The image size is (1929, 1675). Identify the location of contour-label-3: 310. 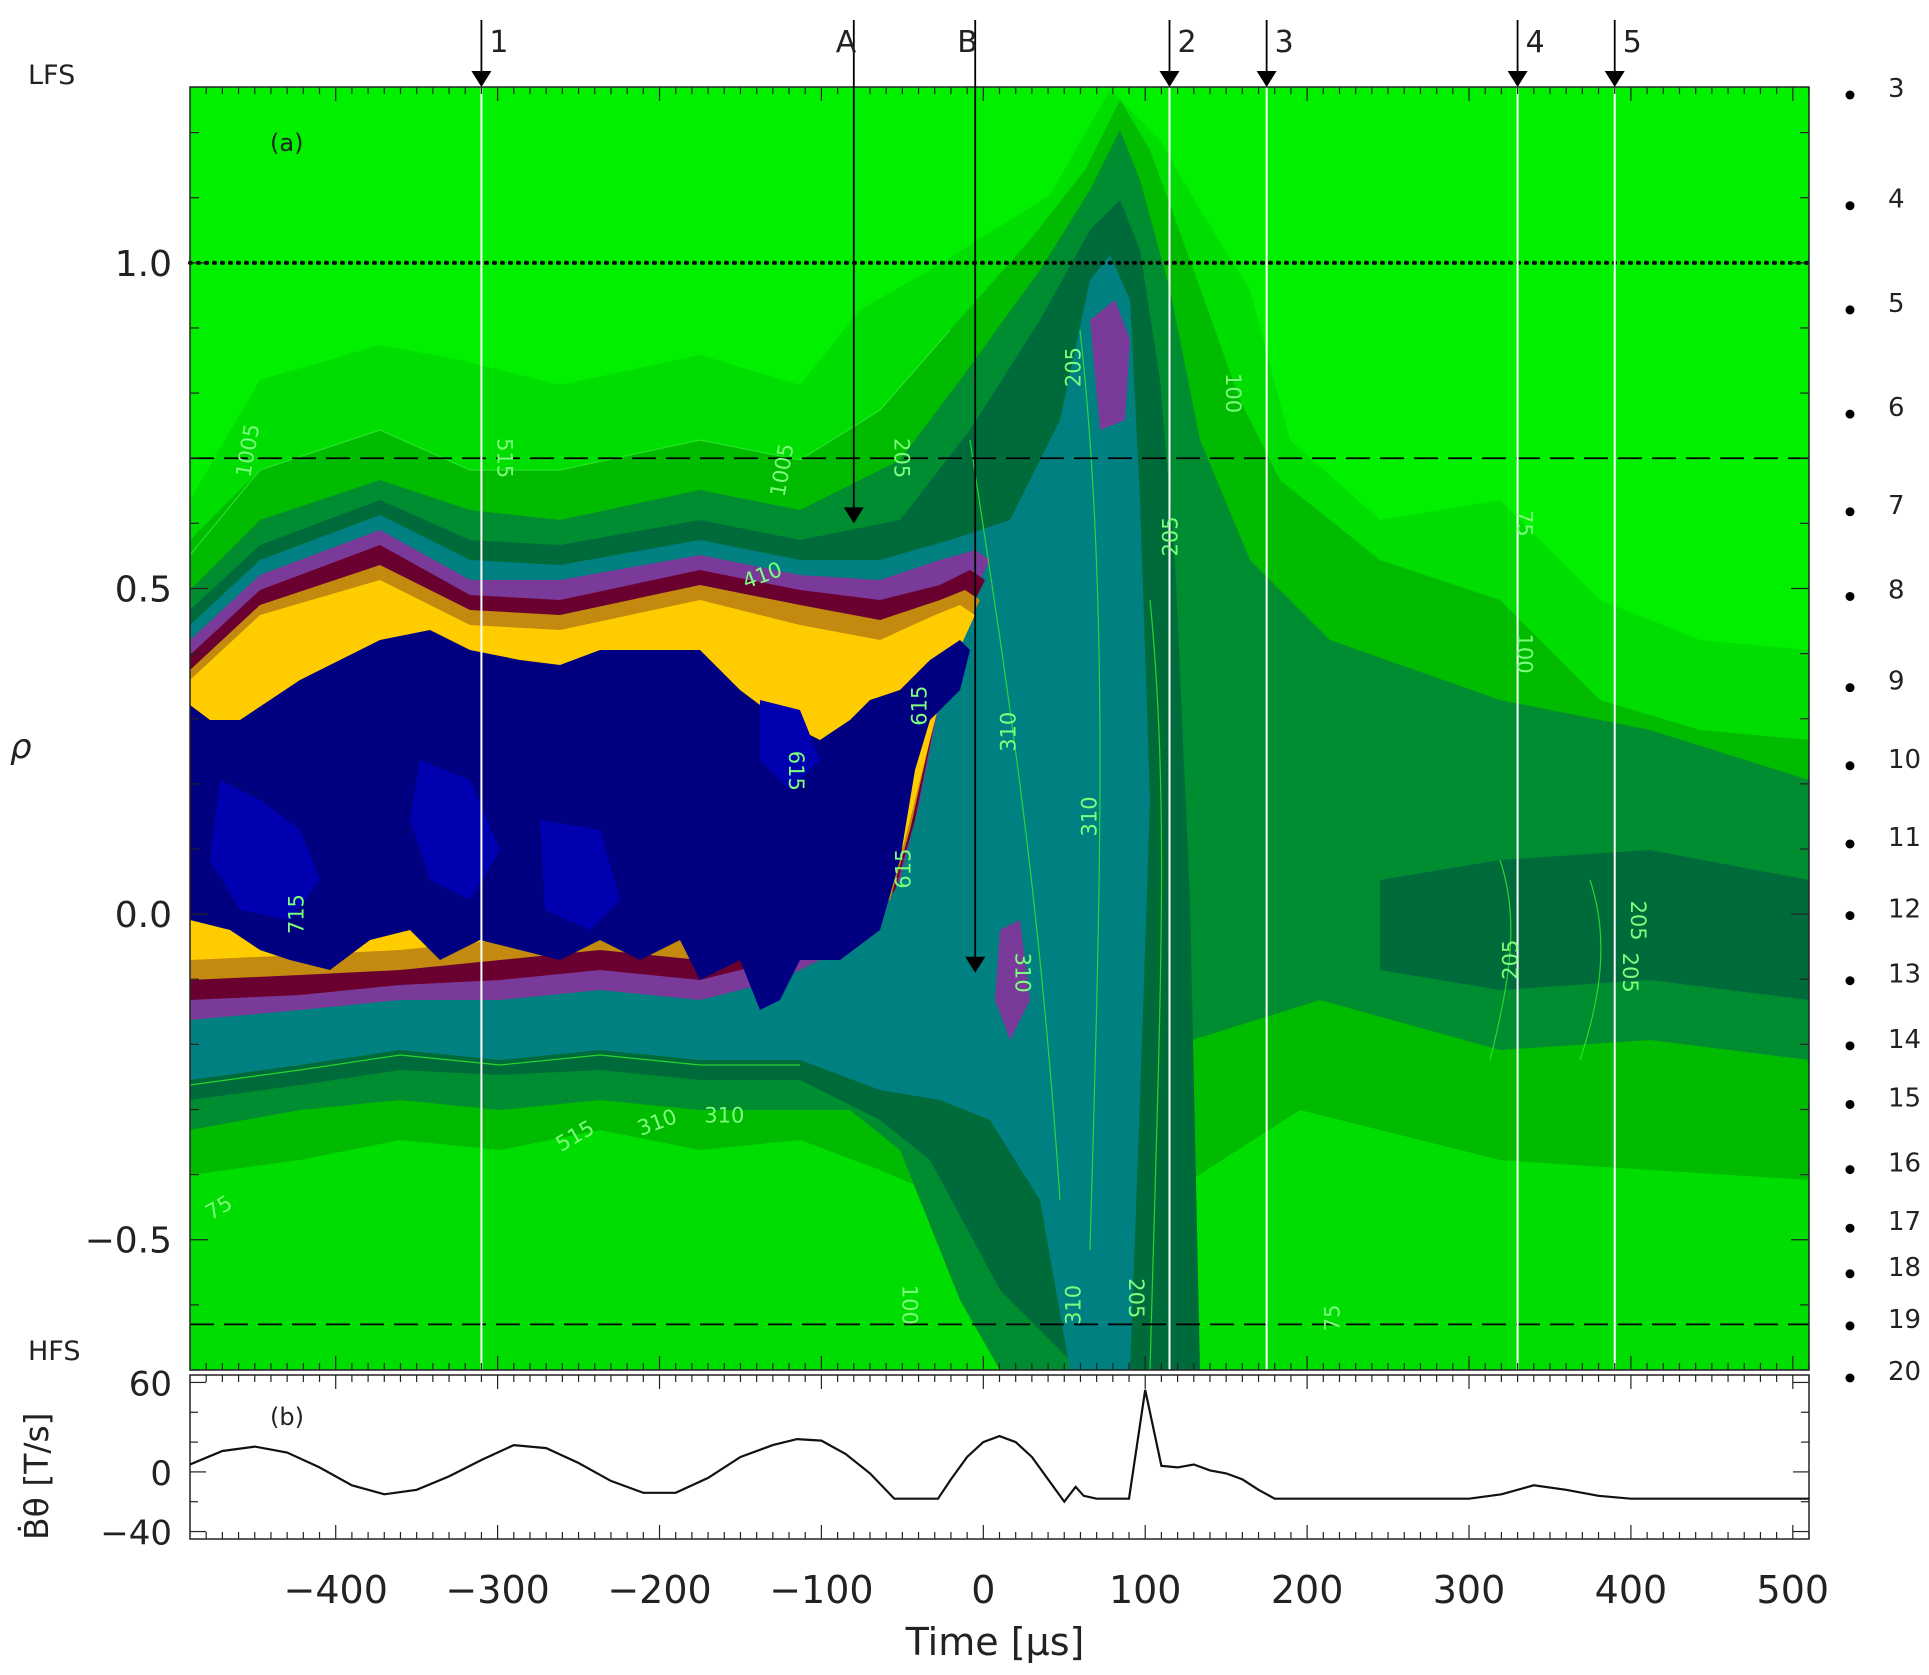
(724, 1116).